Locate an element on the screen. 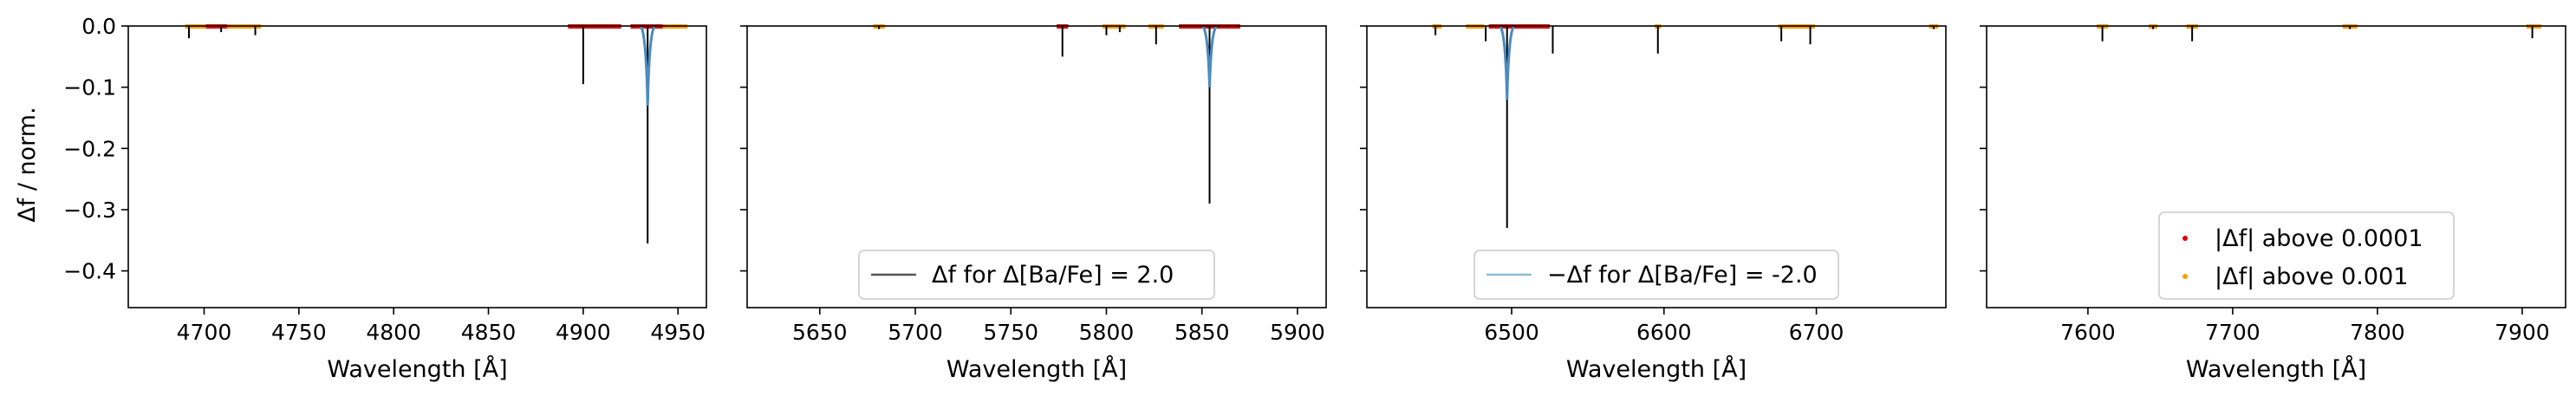 This screenshot has height=409, width=2576. legend-marker-red is located at coordinates (2185, 238).